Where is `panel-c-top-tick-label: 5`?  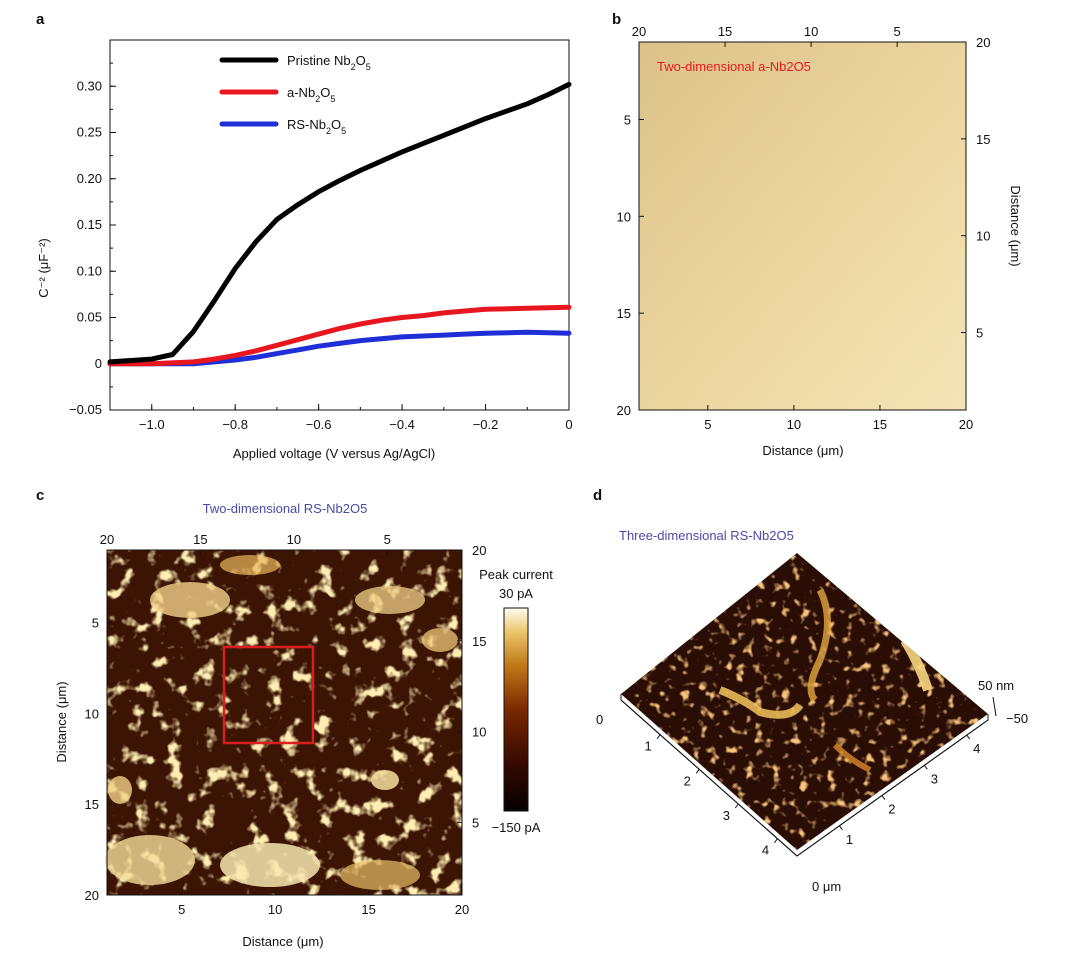 panel-c-top-tick-label: 5 is located at coordinates (387, 539).